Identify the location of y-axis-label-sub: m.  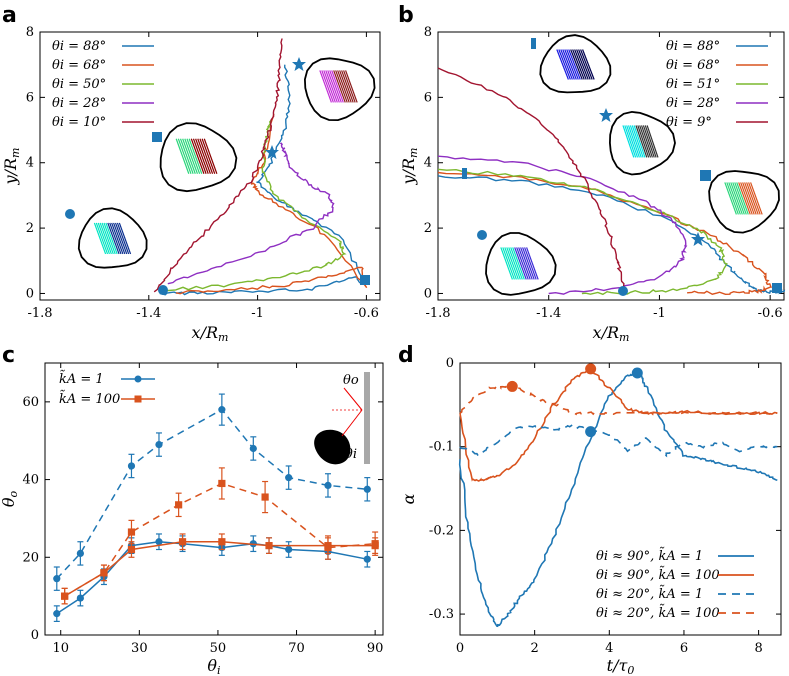
(15, 153).